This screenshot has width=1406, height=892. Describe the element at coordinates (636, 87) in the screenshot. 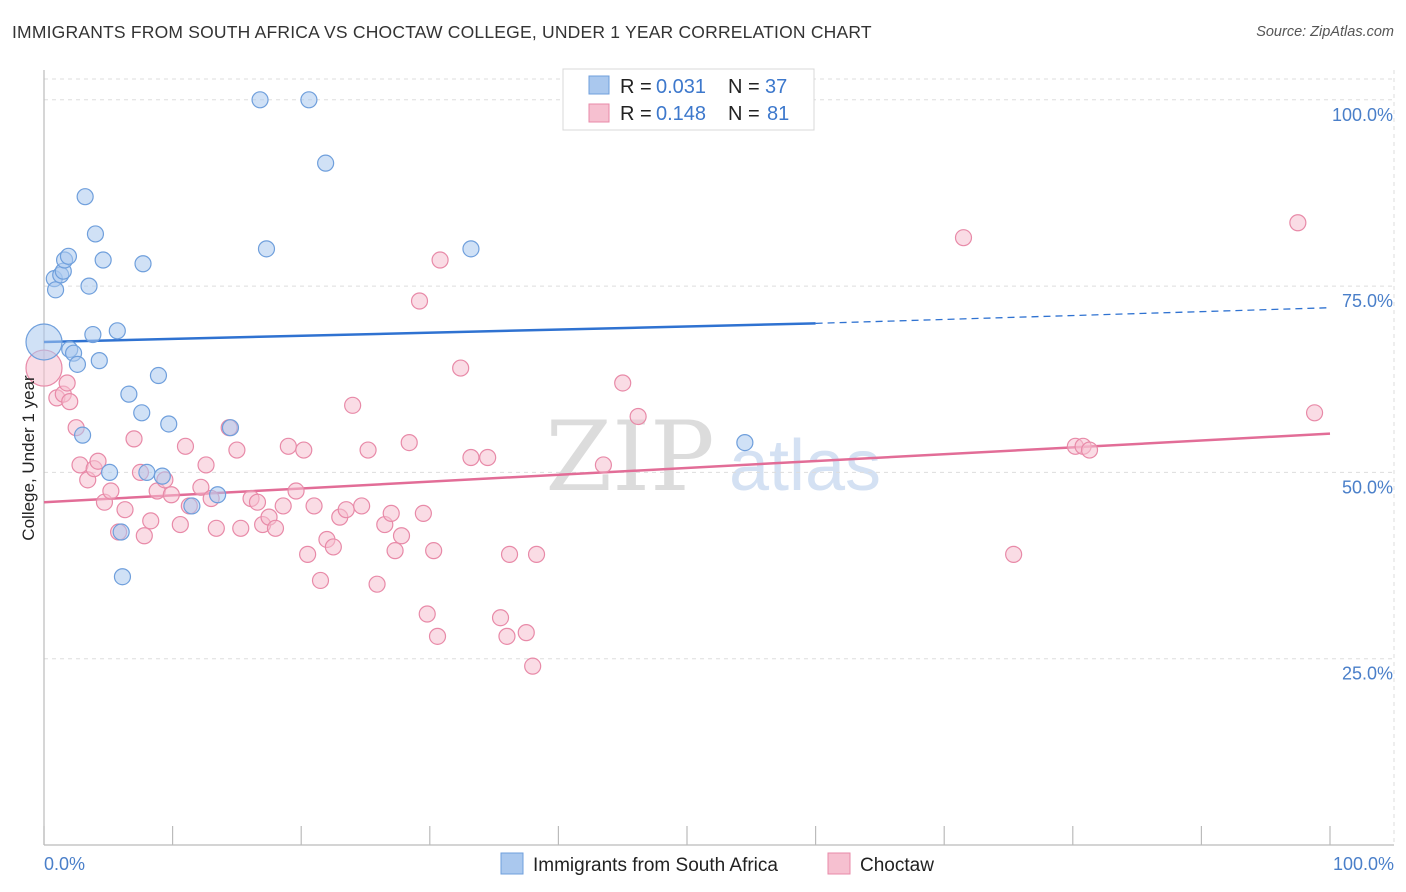

I see `legend-r-label-1: R =` at that location.